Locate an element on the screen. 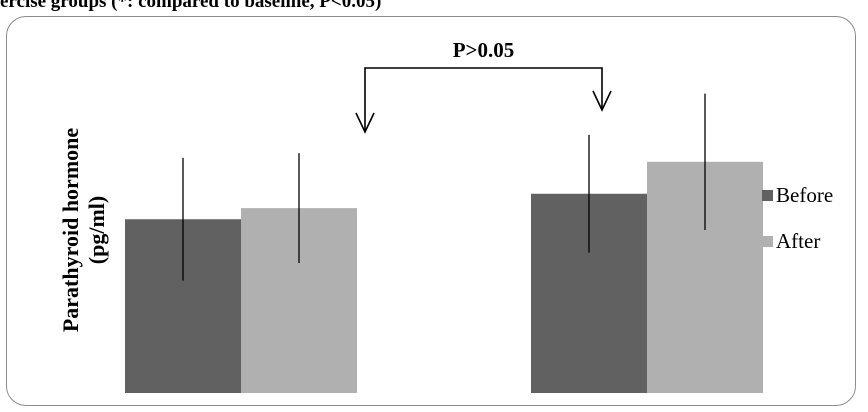 The height and width of the screenshot is (412, 868). legend-item-after: After is located at coordinates (797, 241).